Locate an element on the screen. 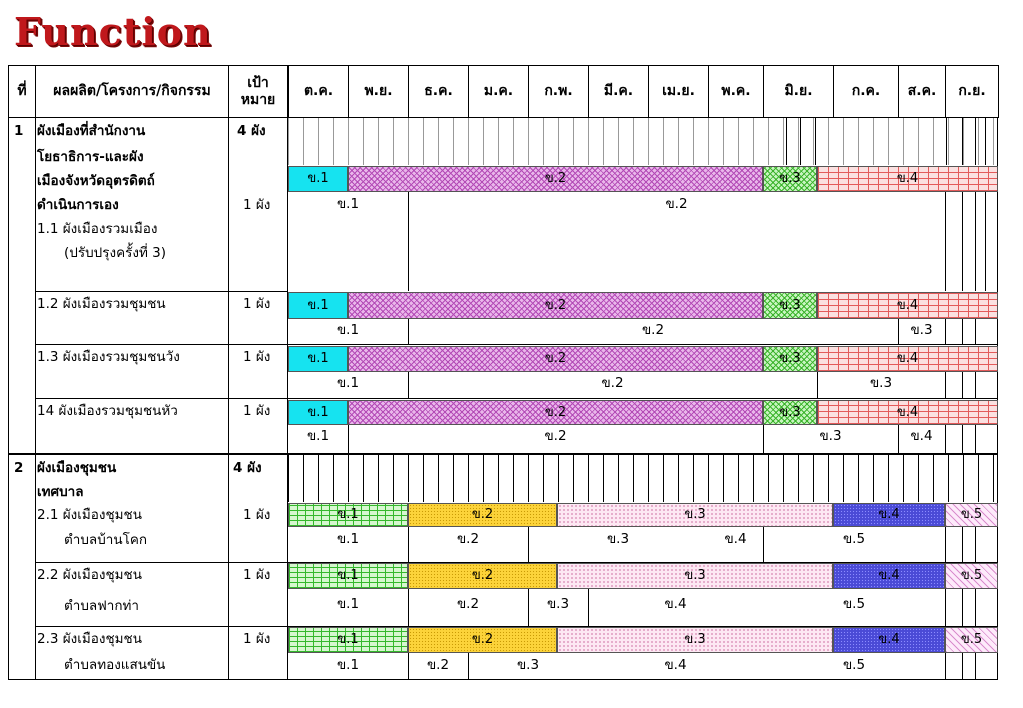  item-2-2-name: 2.2 ผังเมืองชุมชน is located at coordinates (89, 575).